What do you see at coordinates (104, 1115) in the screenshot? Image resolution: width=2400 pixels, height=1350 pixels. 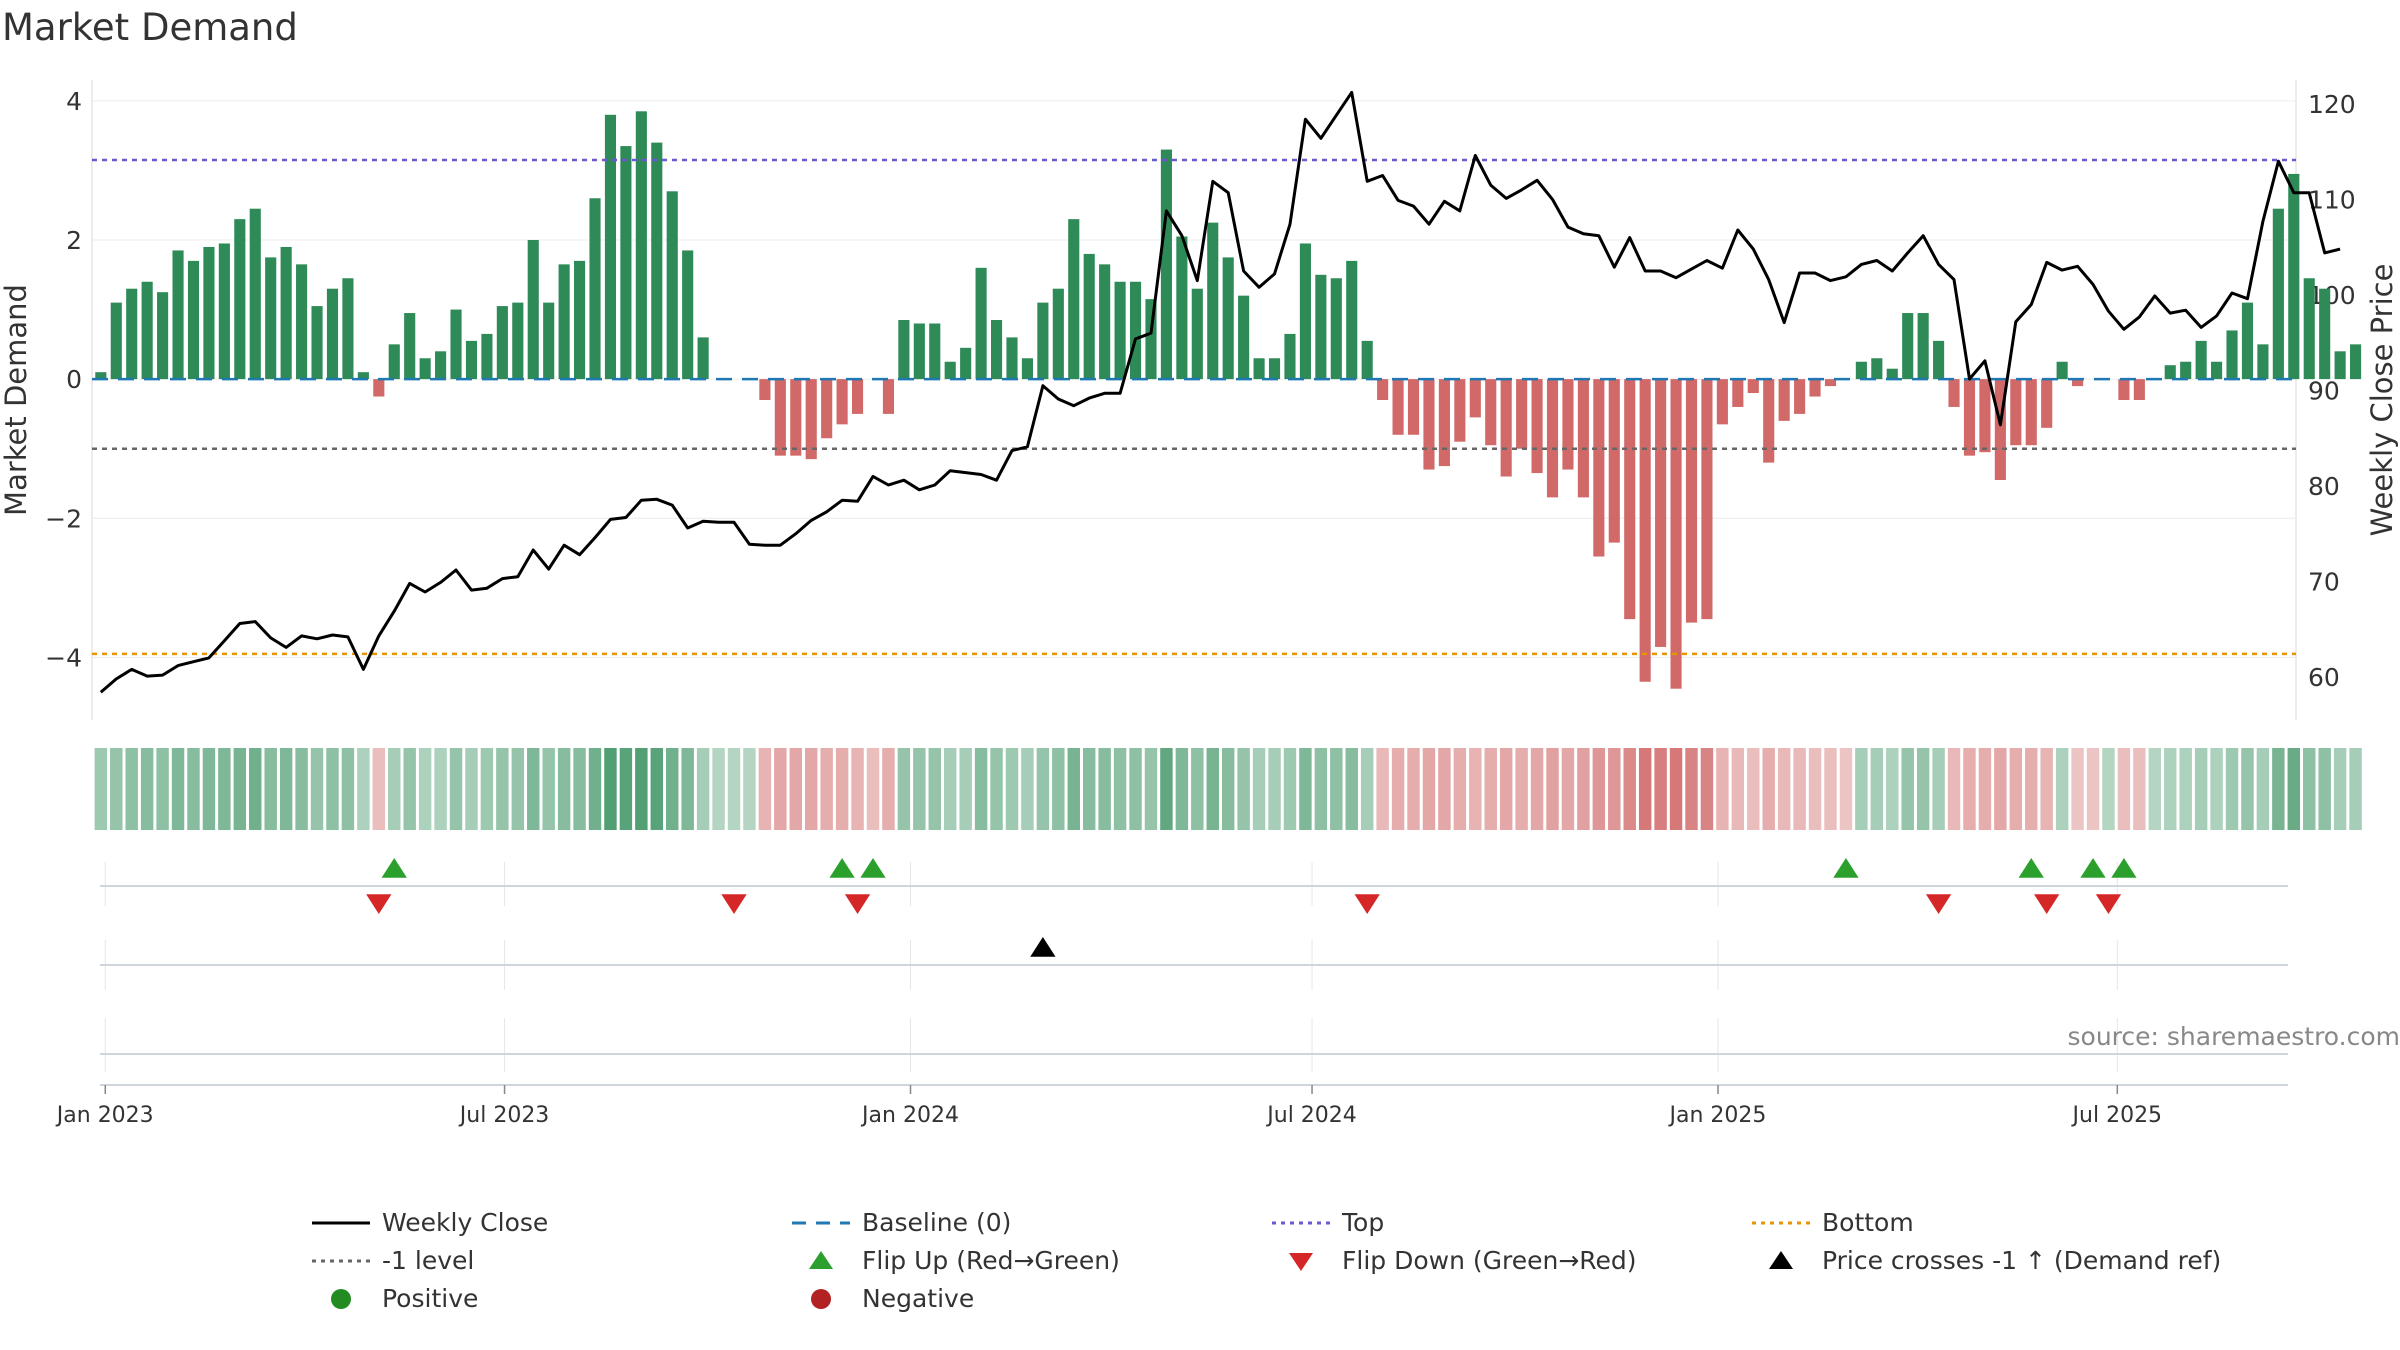 I see `x-tick-label: Jan 2023` at bounding box center [104, 1115].